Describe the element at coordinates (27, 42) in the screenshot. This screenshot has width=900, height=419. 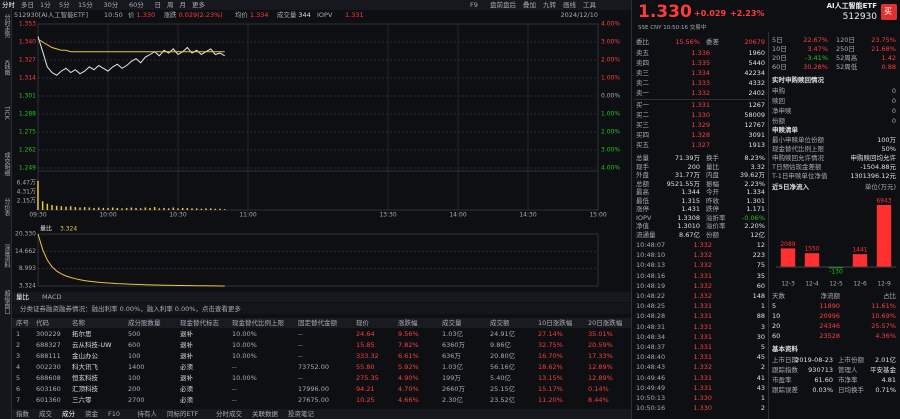
I see `y-tick-label: 1.340` at that location.